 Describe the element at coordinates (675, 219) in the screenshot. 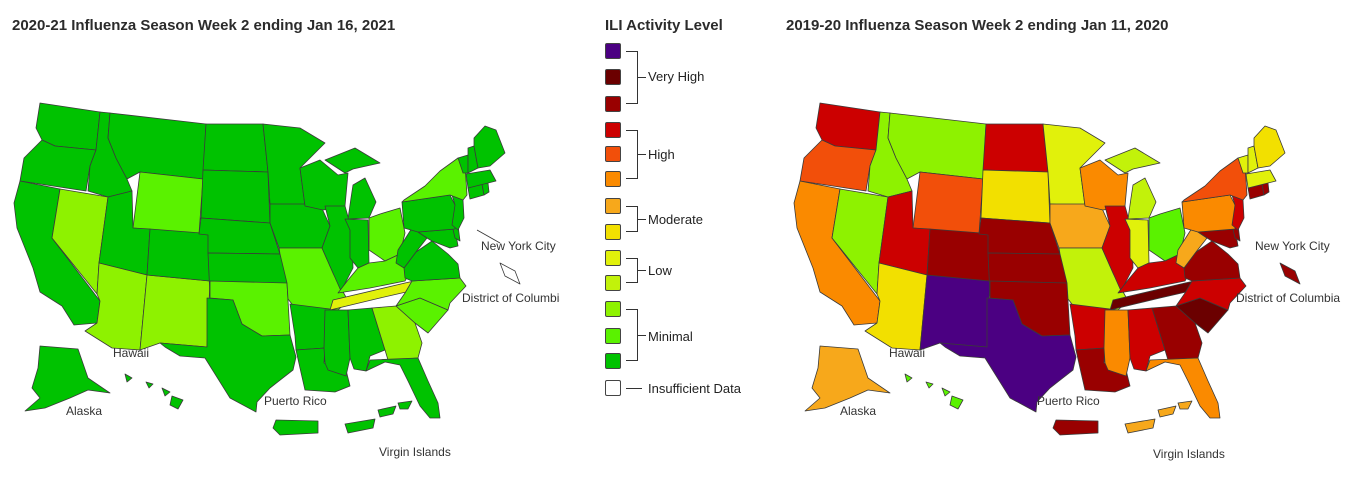

I see `legend-label-moderate: Moderate` at that location.